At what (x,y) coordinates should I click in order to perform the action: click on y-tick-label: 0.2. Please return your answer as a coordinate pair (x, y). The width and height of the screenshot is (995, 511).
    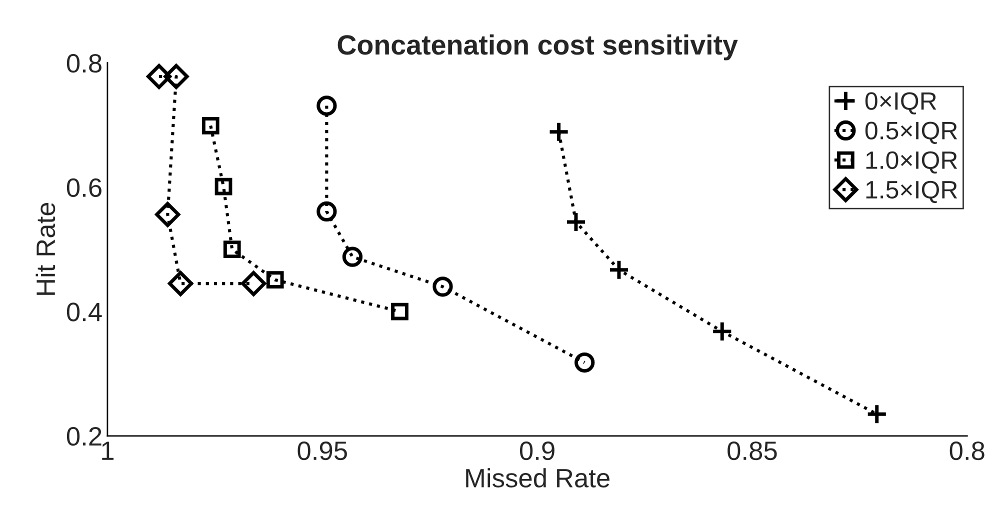
    Looking at the image, I should click on (84, 436).